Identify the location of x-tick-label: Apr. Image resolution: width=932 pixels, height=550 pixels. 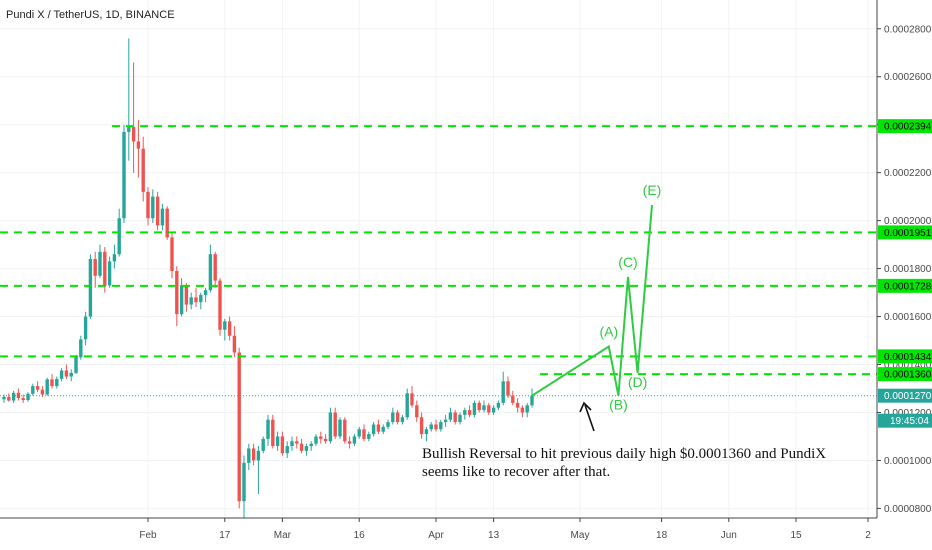
(436, 535).